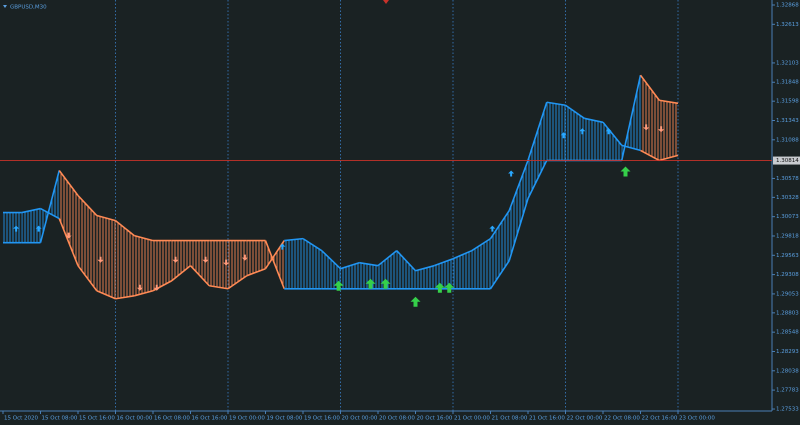 This screenshot has height=425, width=800. I want to click on x-tick-label: 19 Oct 08:00, so click(285, 419).